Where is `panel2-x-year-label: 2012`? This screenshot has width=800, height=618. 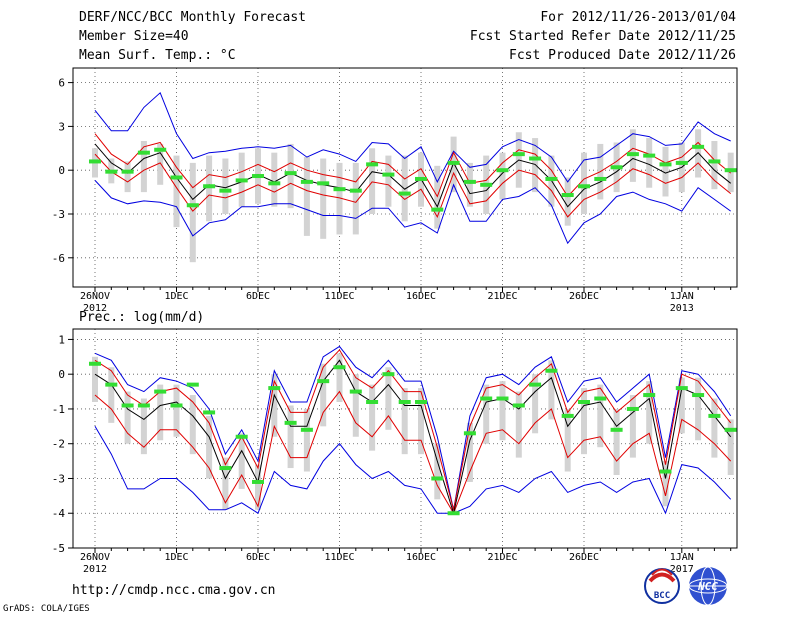 panel2-x-year-label: 2012 is located at coordinates (95, 569).